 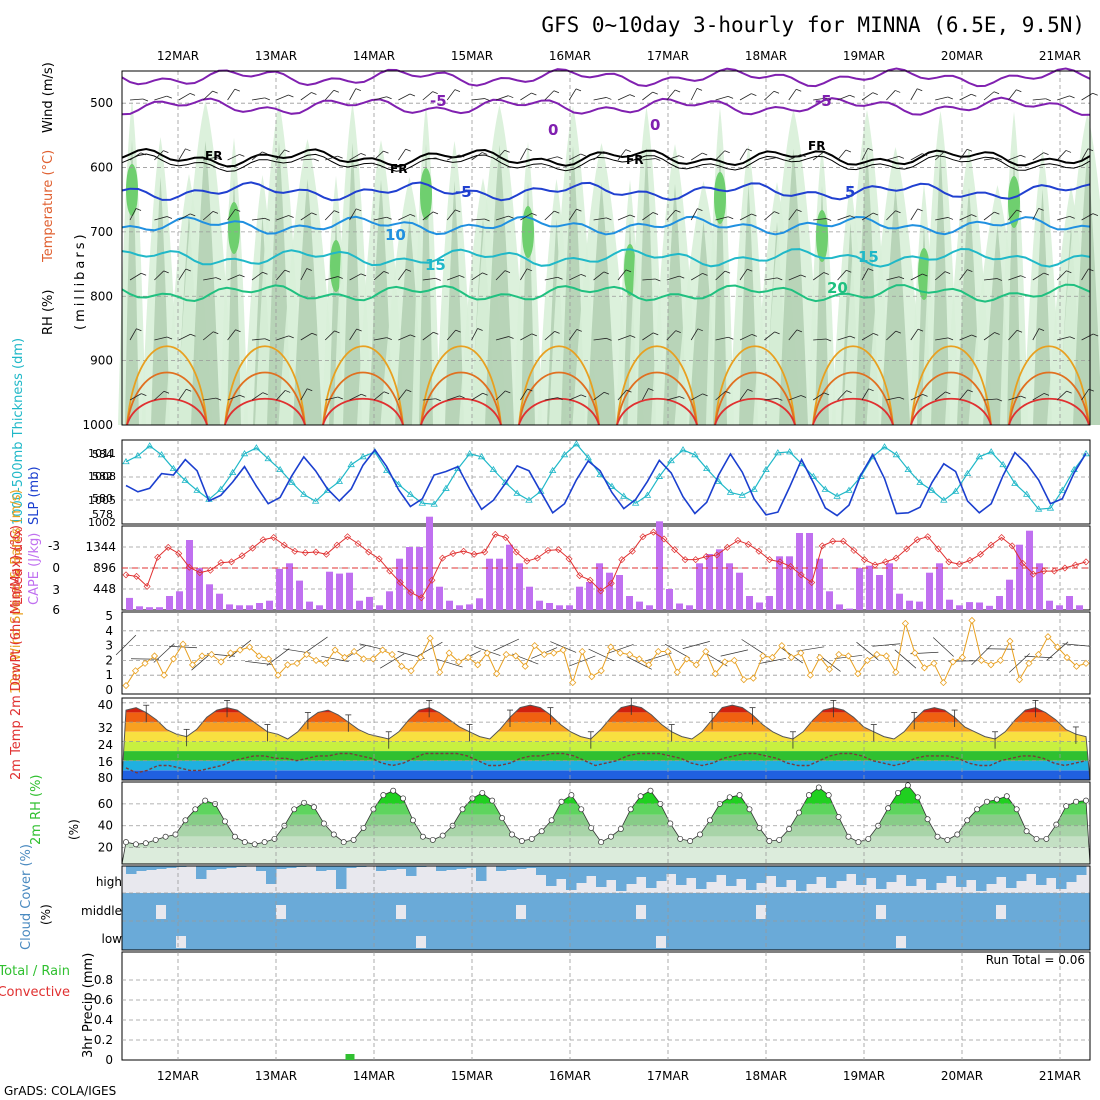 I want to click on rh-tick-40: 40, so click(x=105, y=826).